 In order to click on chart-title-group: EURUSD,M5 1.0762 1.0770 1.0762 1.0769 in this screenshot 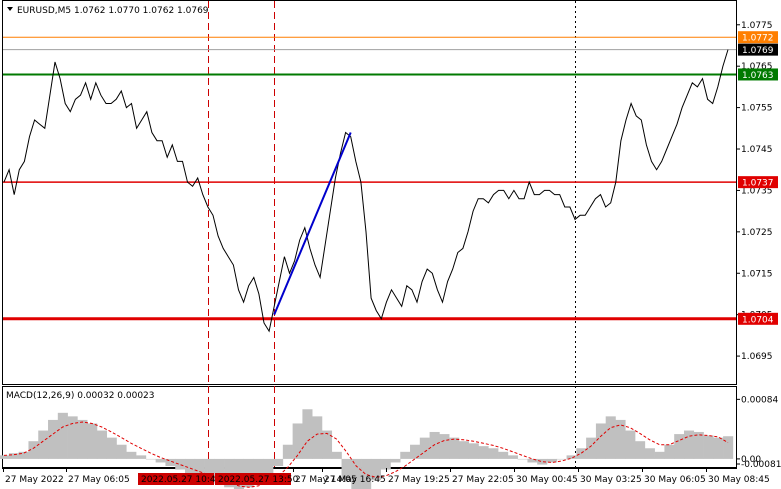, I will do `click(108, 11)`.